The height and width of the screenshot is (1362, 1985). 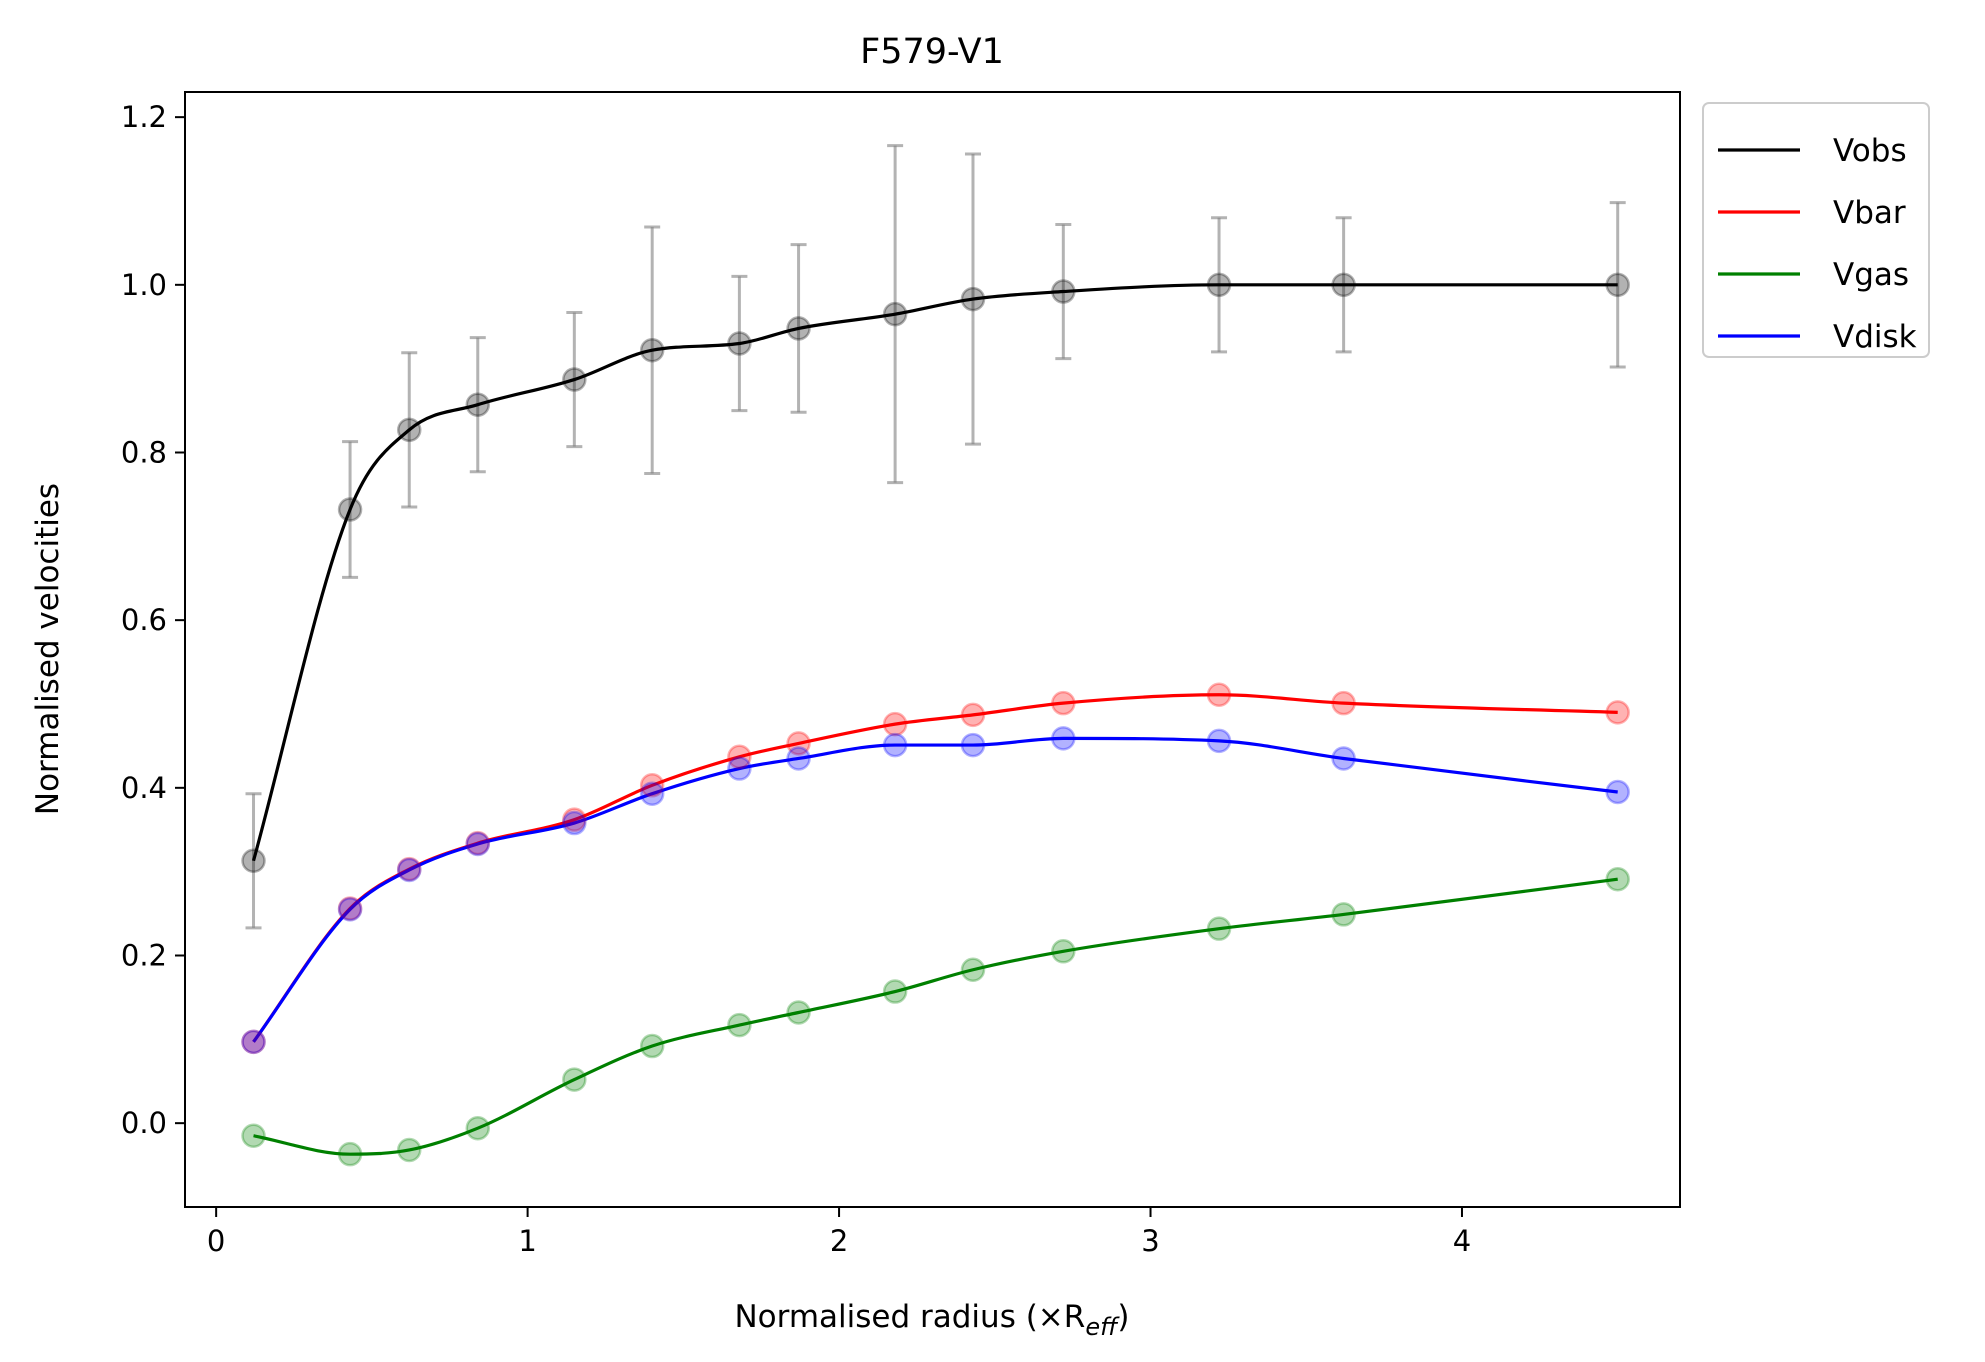 What do you see at coordinates (216, 1241) in the screenshot?
I see `x-tick-label: 0` at bounding box center [216, 1241].